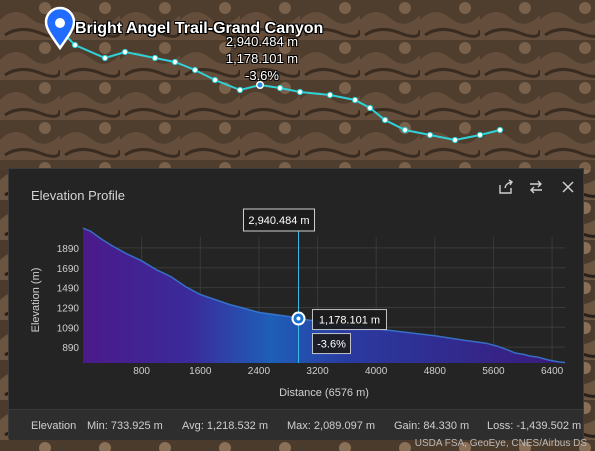 This screenshot has height=451, width=595. I want to click on cursor-elevation-label: 1,178.101 m, so click(349, 321).